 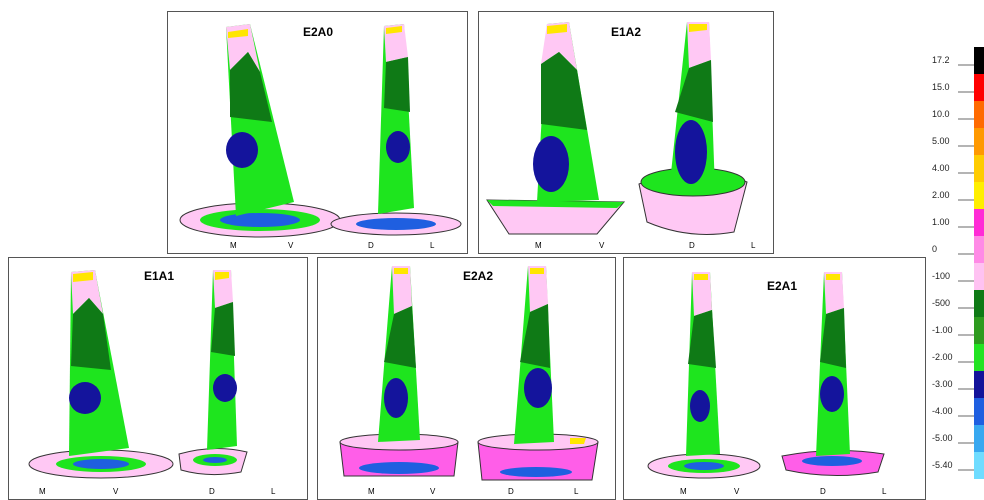 I want to click on stress-model-e2a0: E2A0 M V D L, so click(x=320, y=137).